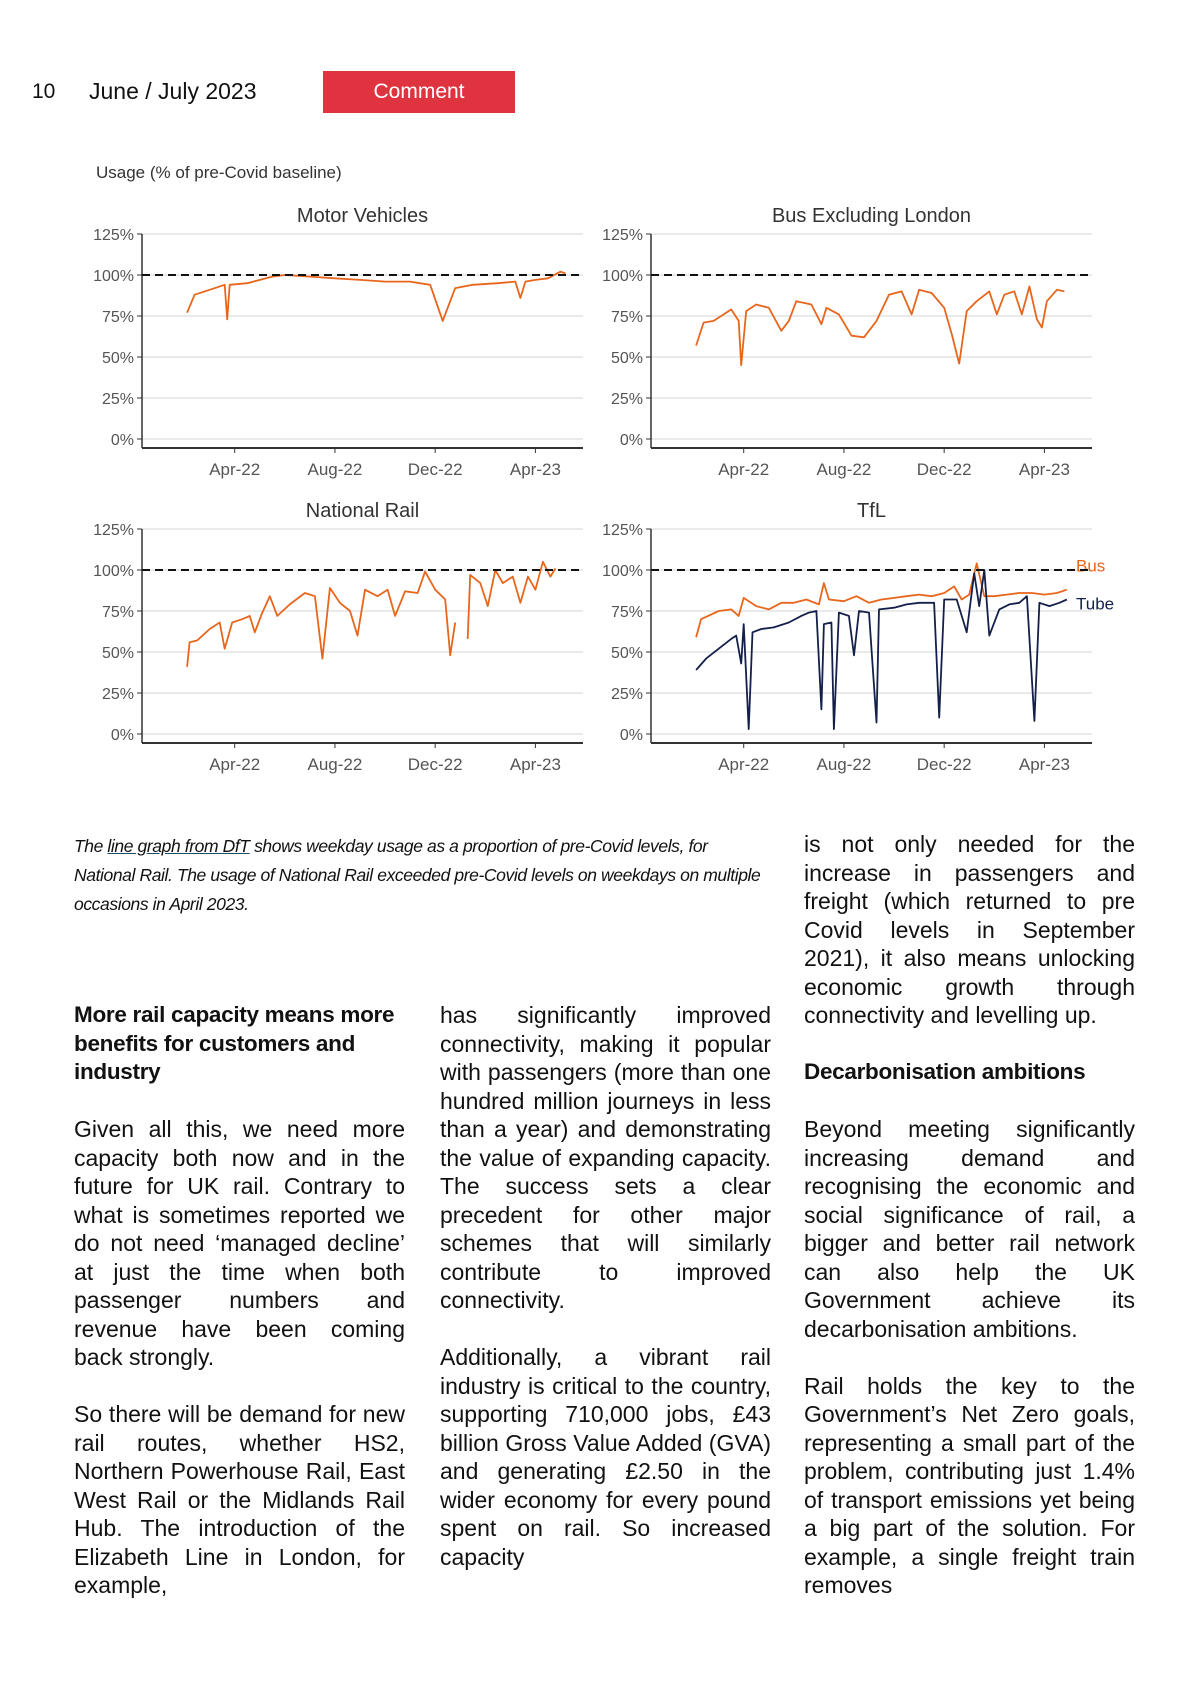 The height and width of the screenshot is (1696, 1200). What do you see at coordinates (91, 846) in the screenshot?
I see `caption-prefix: The` at bounding box center [91, 846].